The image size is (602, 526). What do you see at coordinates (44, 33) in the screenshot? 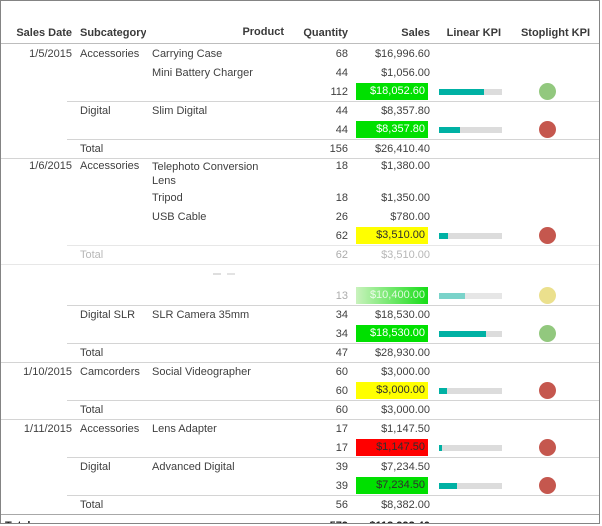
I see `column-header-date: Sales Date` at bounding box center [44, 33].